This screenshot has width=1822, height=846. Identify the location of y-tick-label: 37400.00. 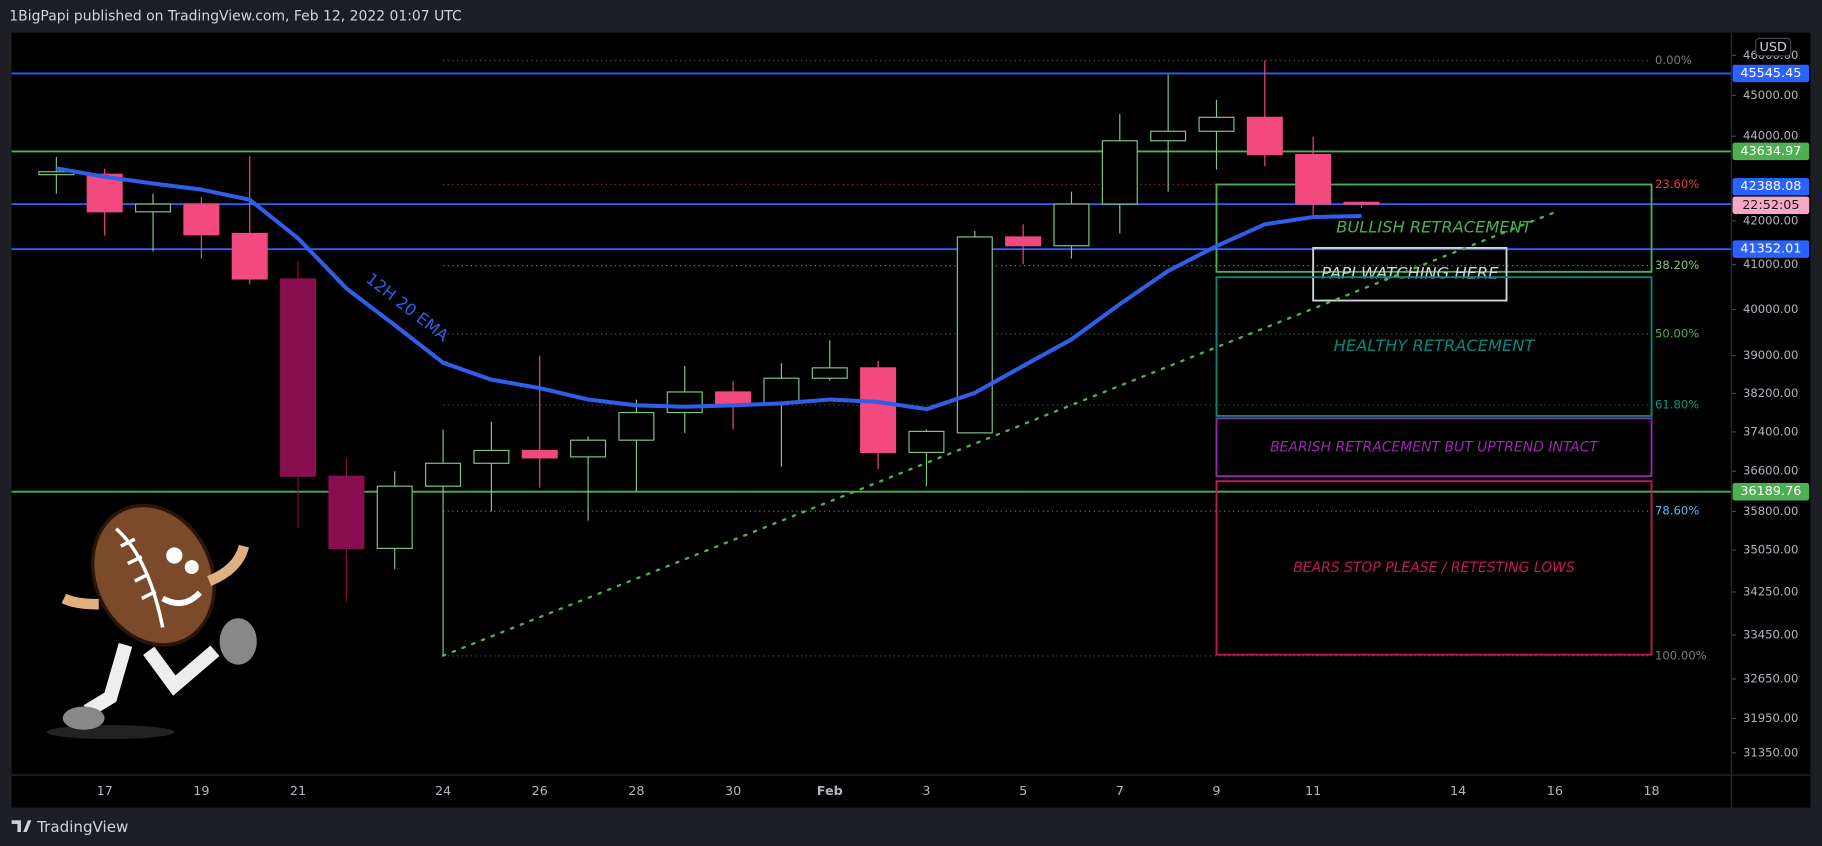
(1770, 431).